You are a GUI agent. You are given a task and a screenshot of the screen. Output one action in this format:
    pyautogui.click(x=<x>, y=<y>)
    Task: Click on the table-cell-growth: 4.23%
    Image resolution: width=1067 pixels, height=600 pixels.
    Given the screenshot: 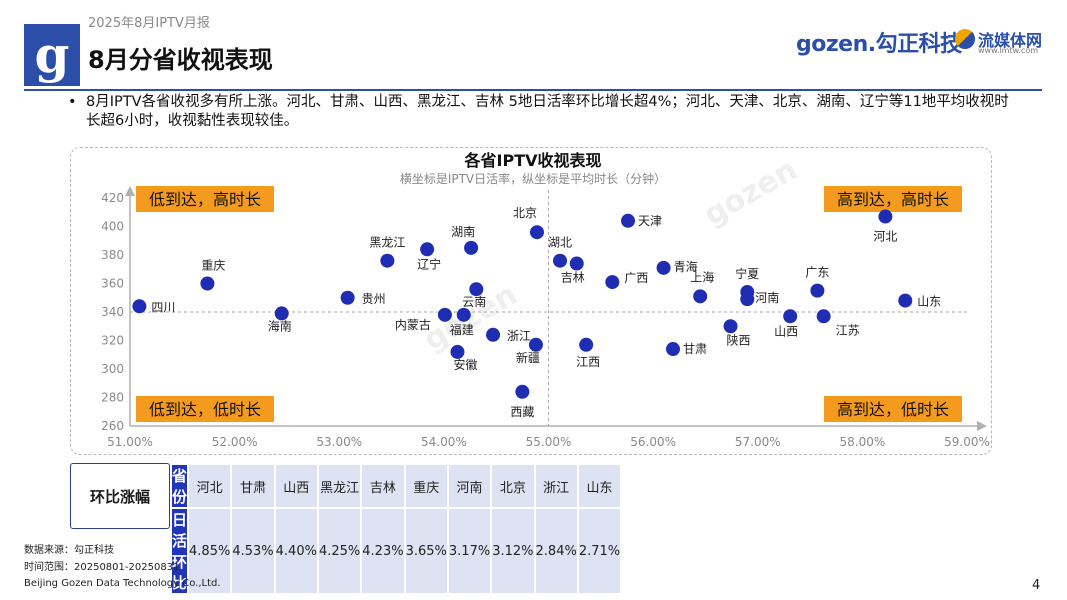 What is the action you would take?
    pyautogui.click(x=383, y=551)
    